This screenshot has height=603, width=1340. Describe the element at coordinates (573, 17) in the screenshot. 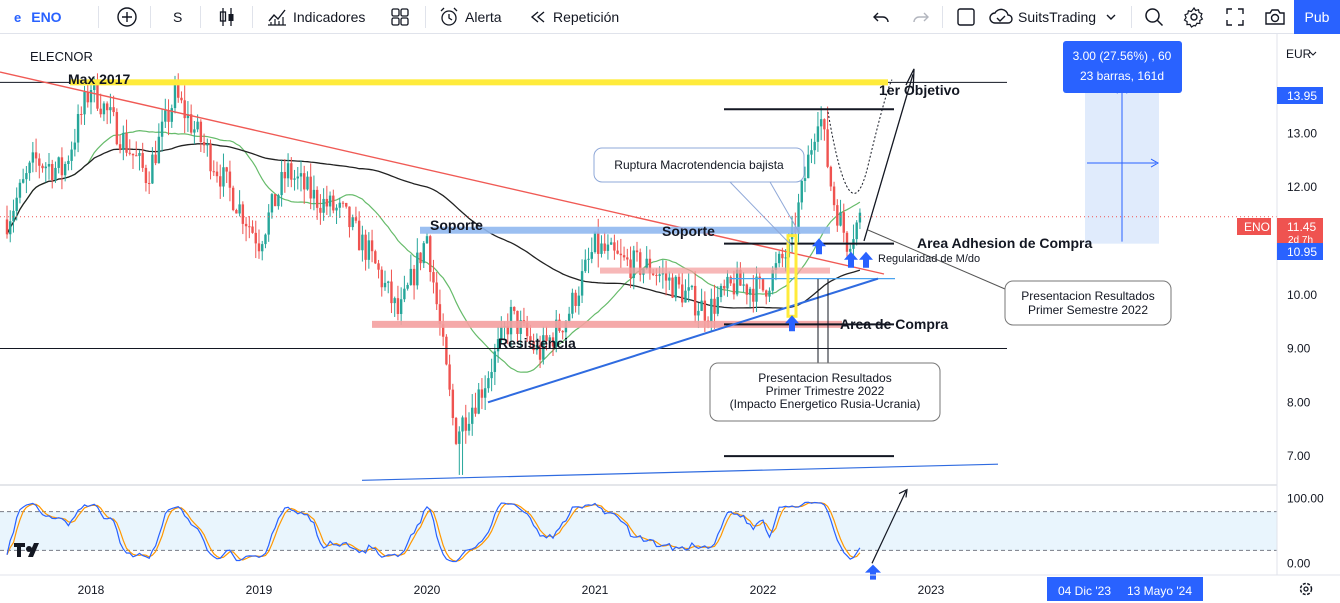

I see `replay-button: Repetición` at that location.